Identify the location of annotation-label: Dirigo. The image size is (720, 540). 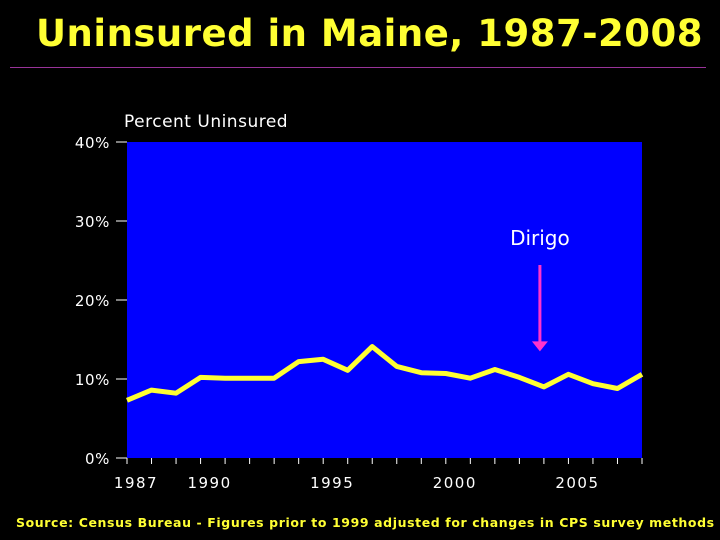
(540, 238).